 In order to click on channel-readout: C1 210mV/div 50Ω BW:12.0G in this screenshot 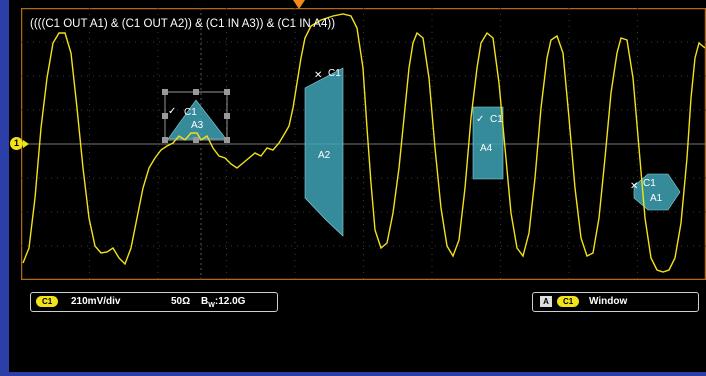, I will do `click(154, 302)`.